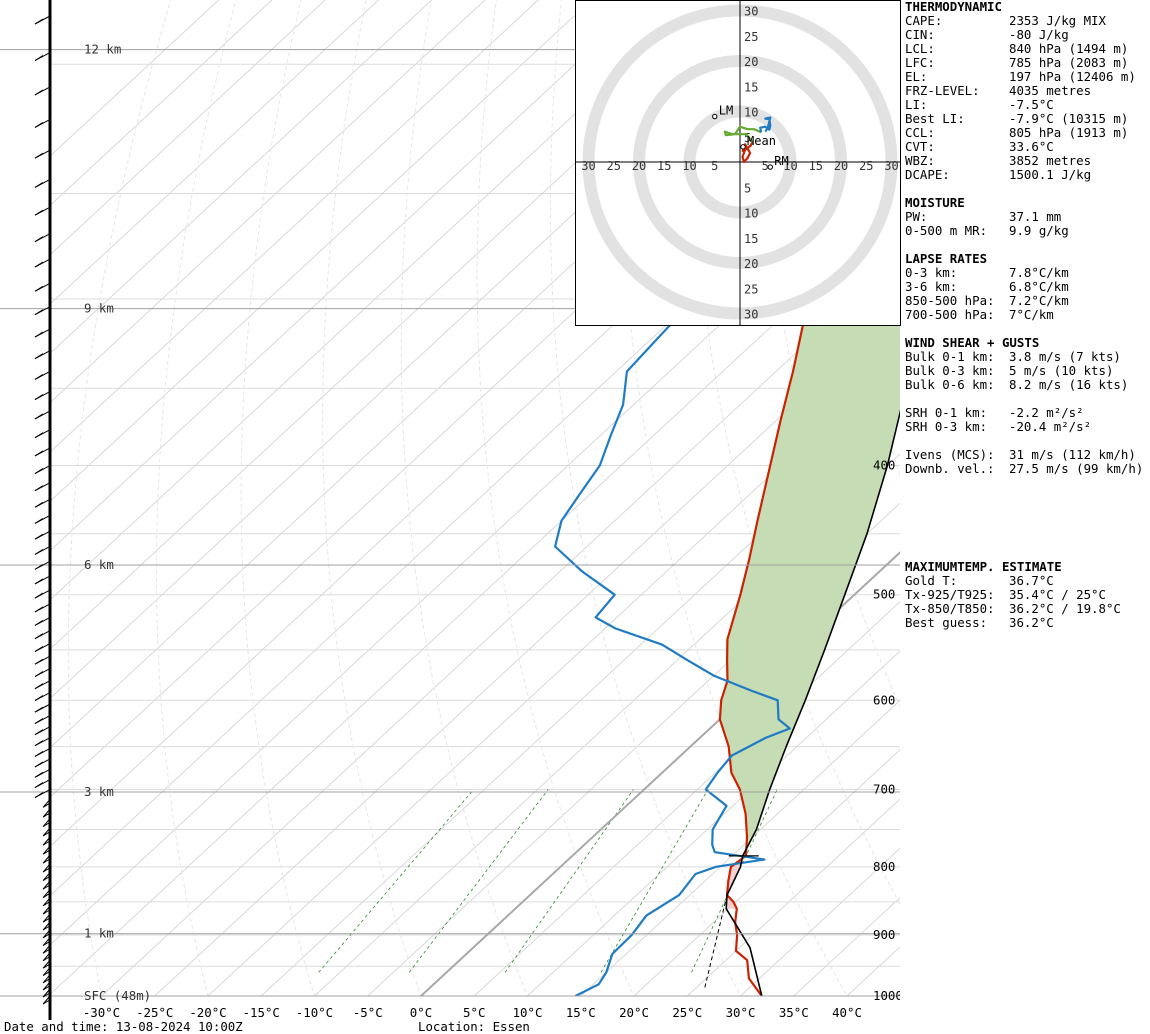 This screenshot has width=1150, height=1034. I want to click on moisture-value: 9.9 g/kg, so click(1039, 230).